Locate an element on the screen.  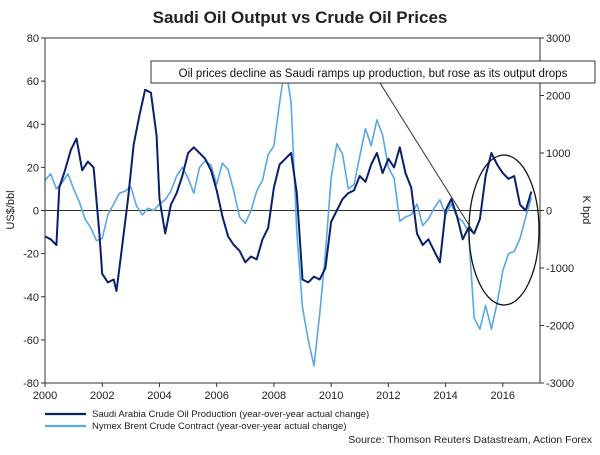
annotation-box is located at coordinates (373, 72).